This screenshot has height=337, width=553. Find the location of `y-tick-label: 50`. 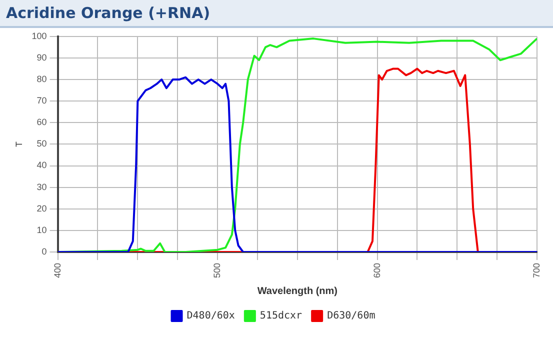

y-tick-label: 50 is located at coordinates (41, 143).